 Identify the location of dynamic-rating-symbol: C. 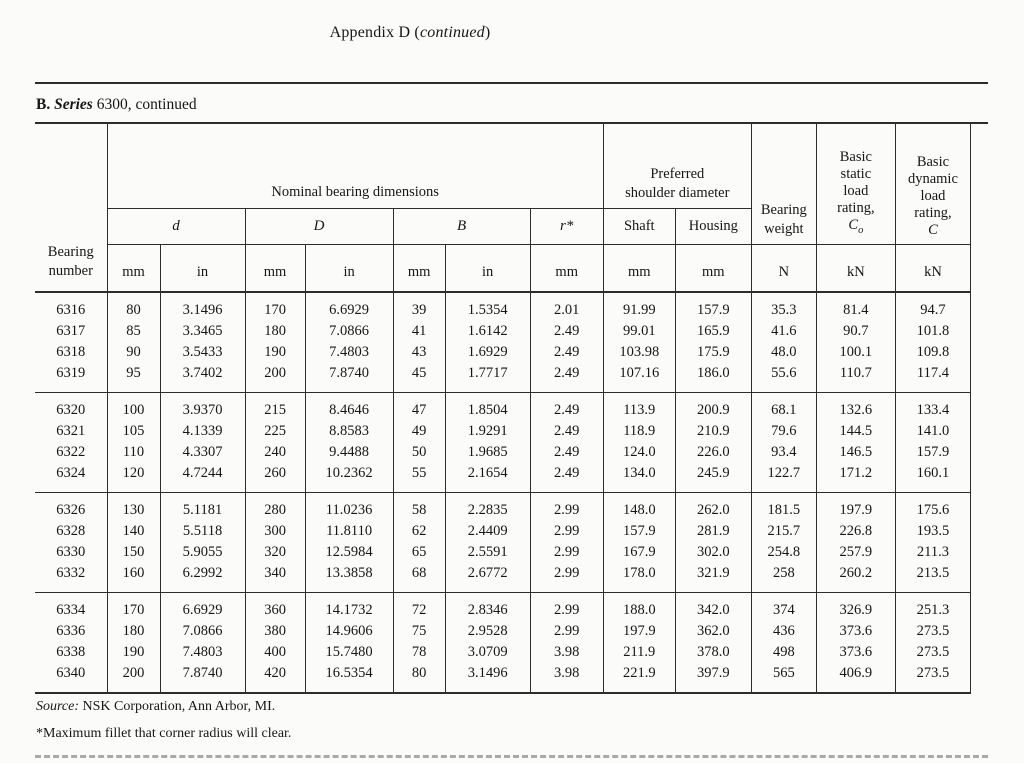
(933, 229).